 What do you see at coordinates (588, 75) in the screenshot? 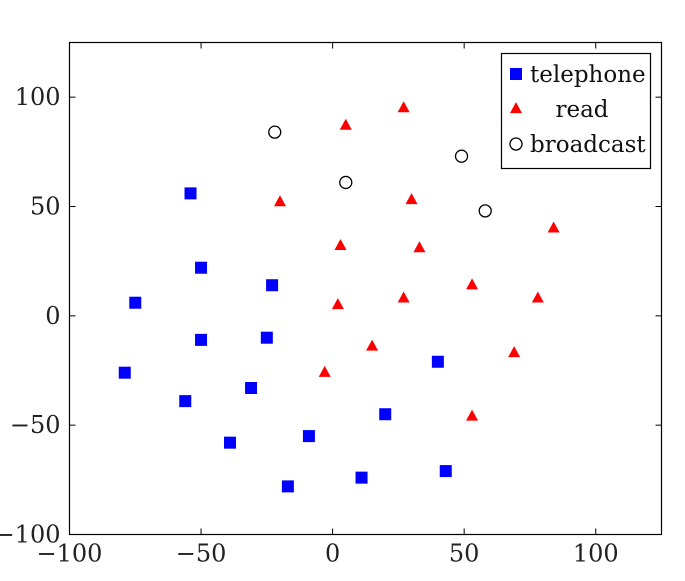
I see `legend-label-telephone: telephone` at bounding box center [588, 75].